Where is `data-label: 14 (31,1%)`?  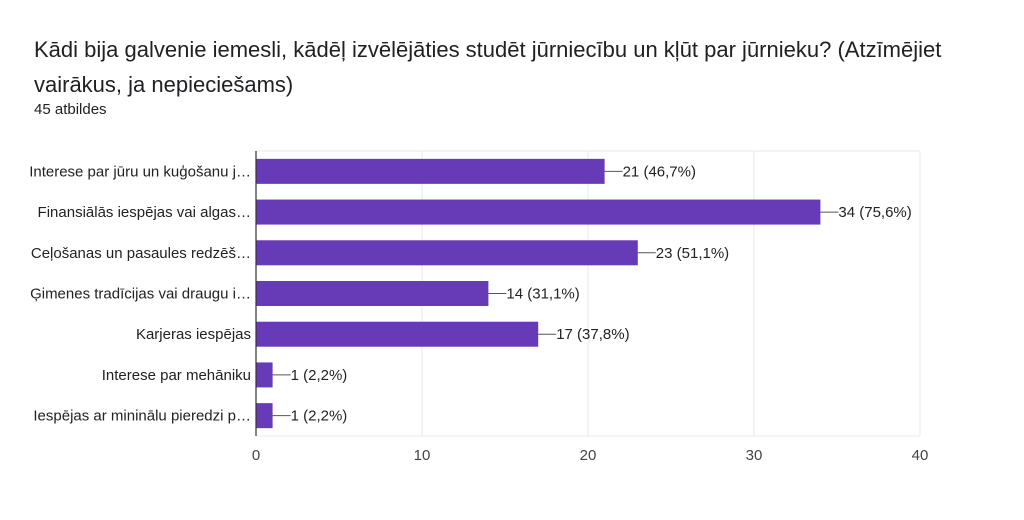 data-label: 14 (31,1%) is located at coordinates (542, 294).